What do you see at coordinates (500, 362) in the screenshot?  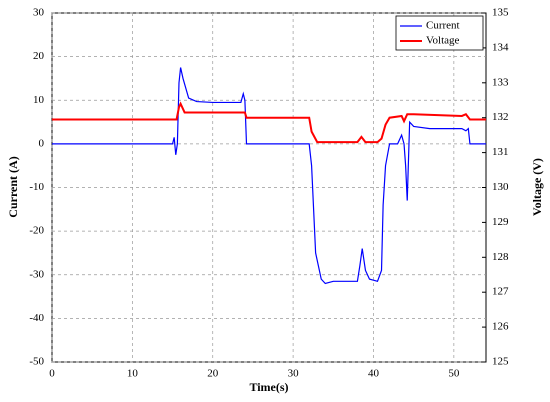 I see `y2-tick-label: 125` at bounding box center [500, 362].